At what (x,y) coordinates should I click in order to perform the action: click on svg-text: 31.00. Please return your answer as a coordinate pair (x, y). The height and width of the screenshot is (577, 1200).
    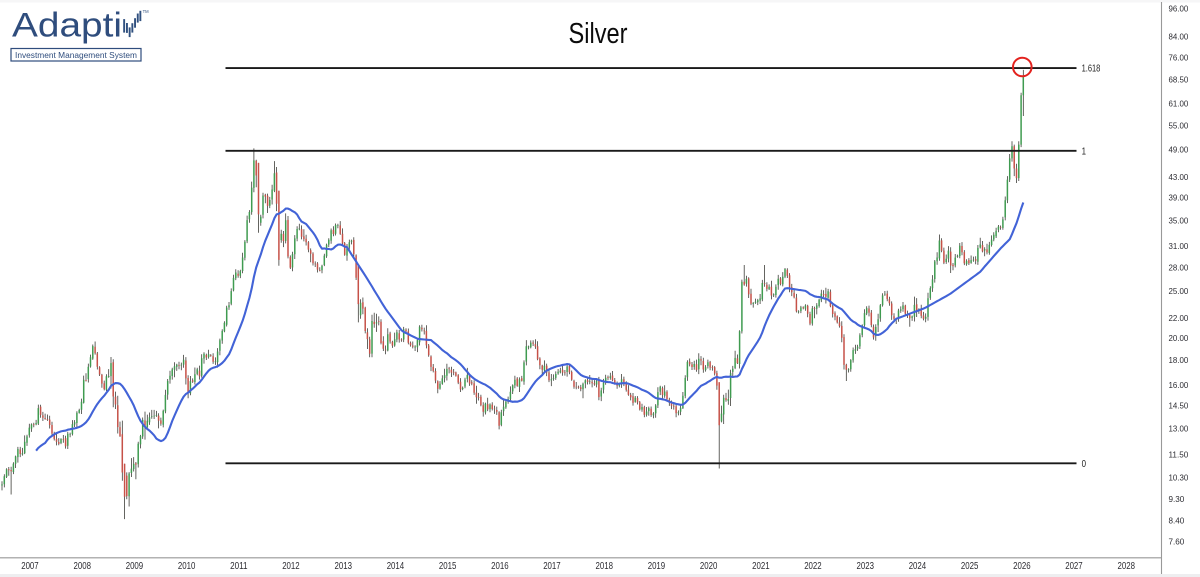
    Looking at the image, I should click on (1179, 246).